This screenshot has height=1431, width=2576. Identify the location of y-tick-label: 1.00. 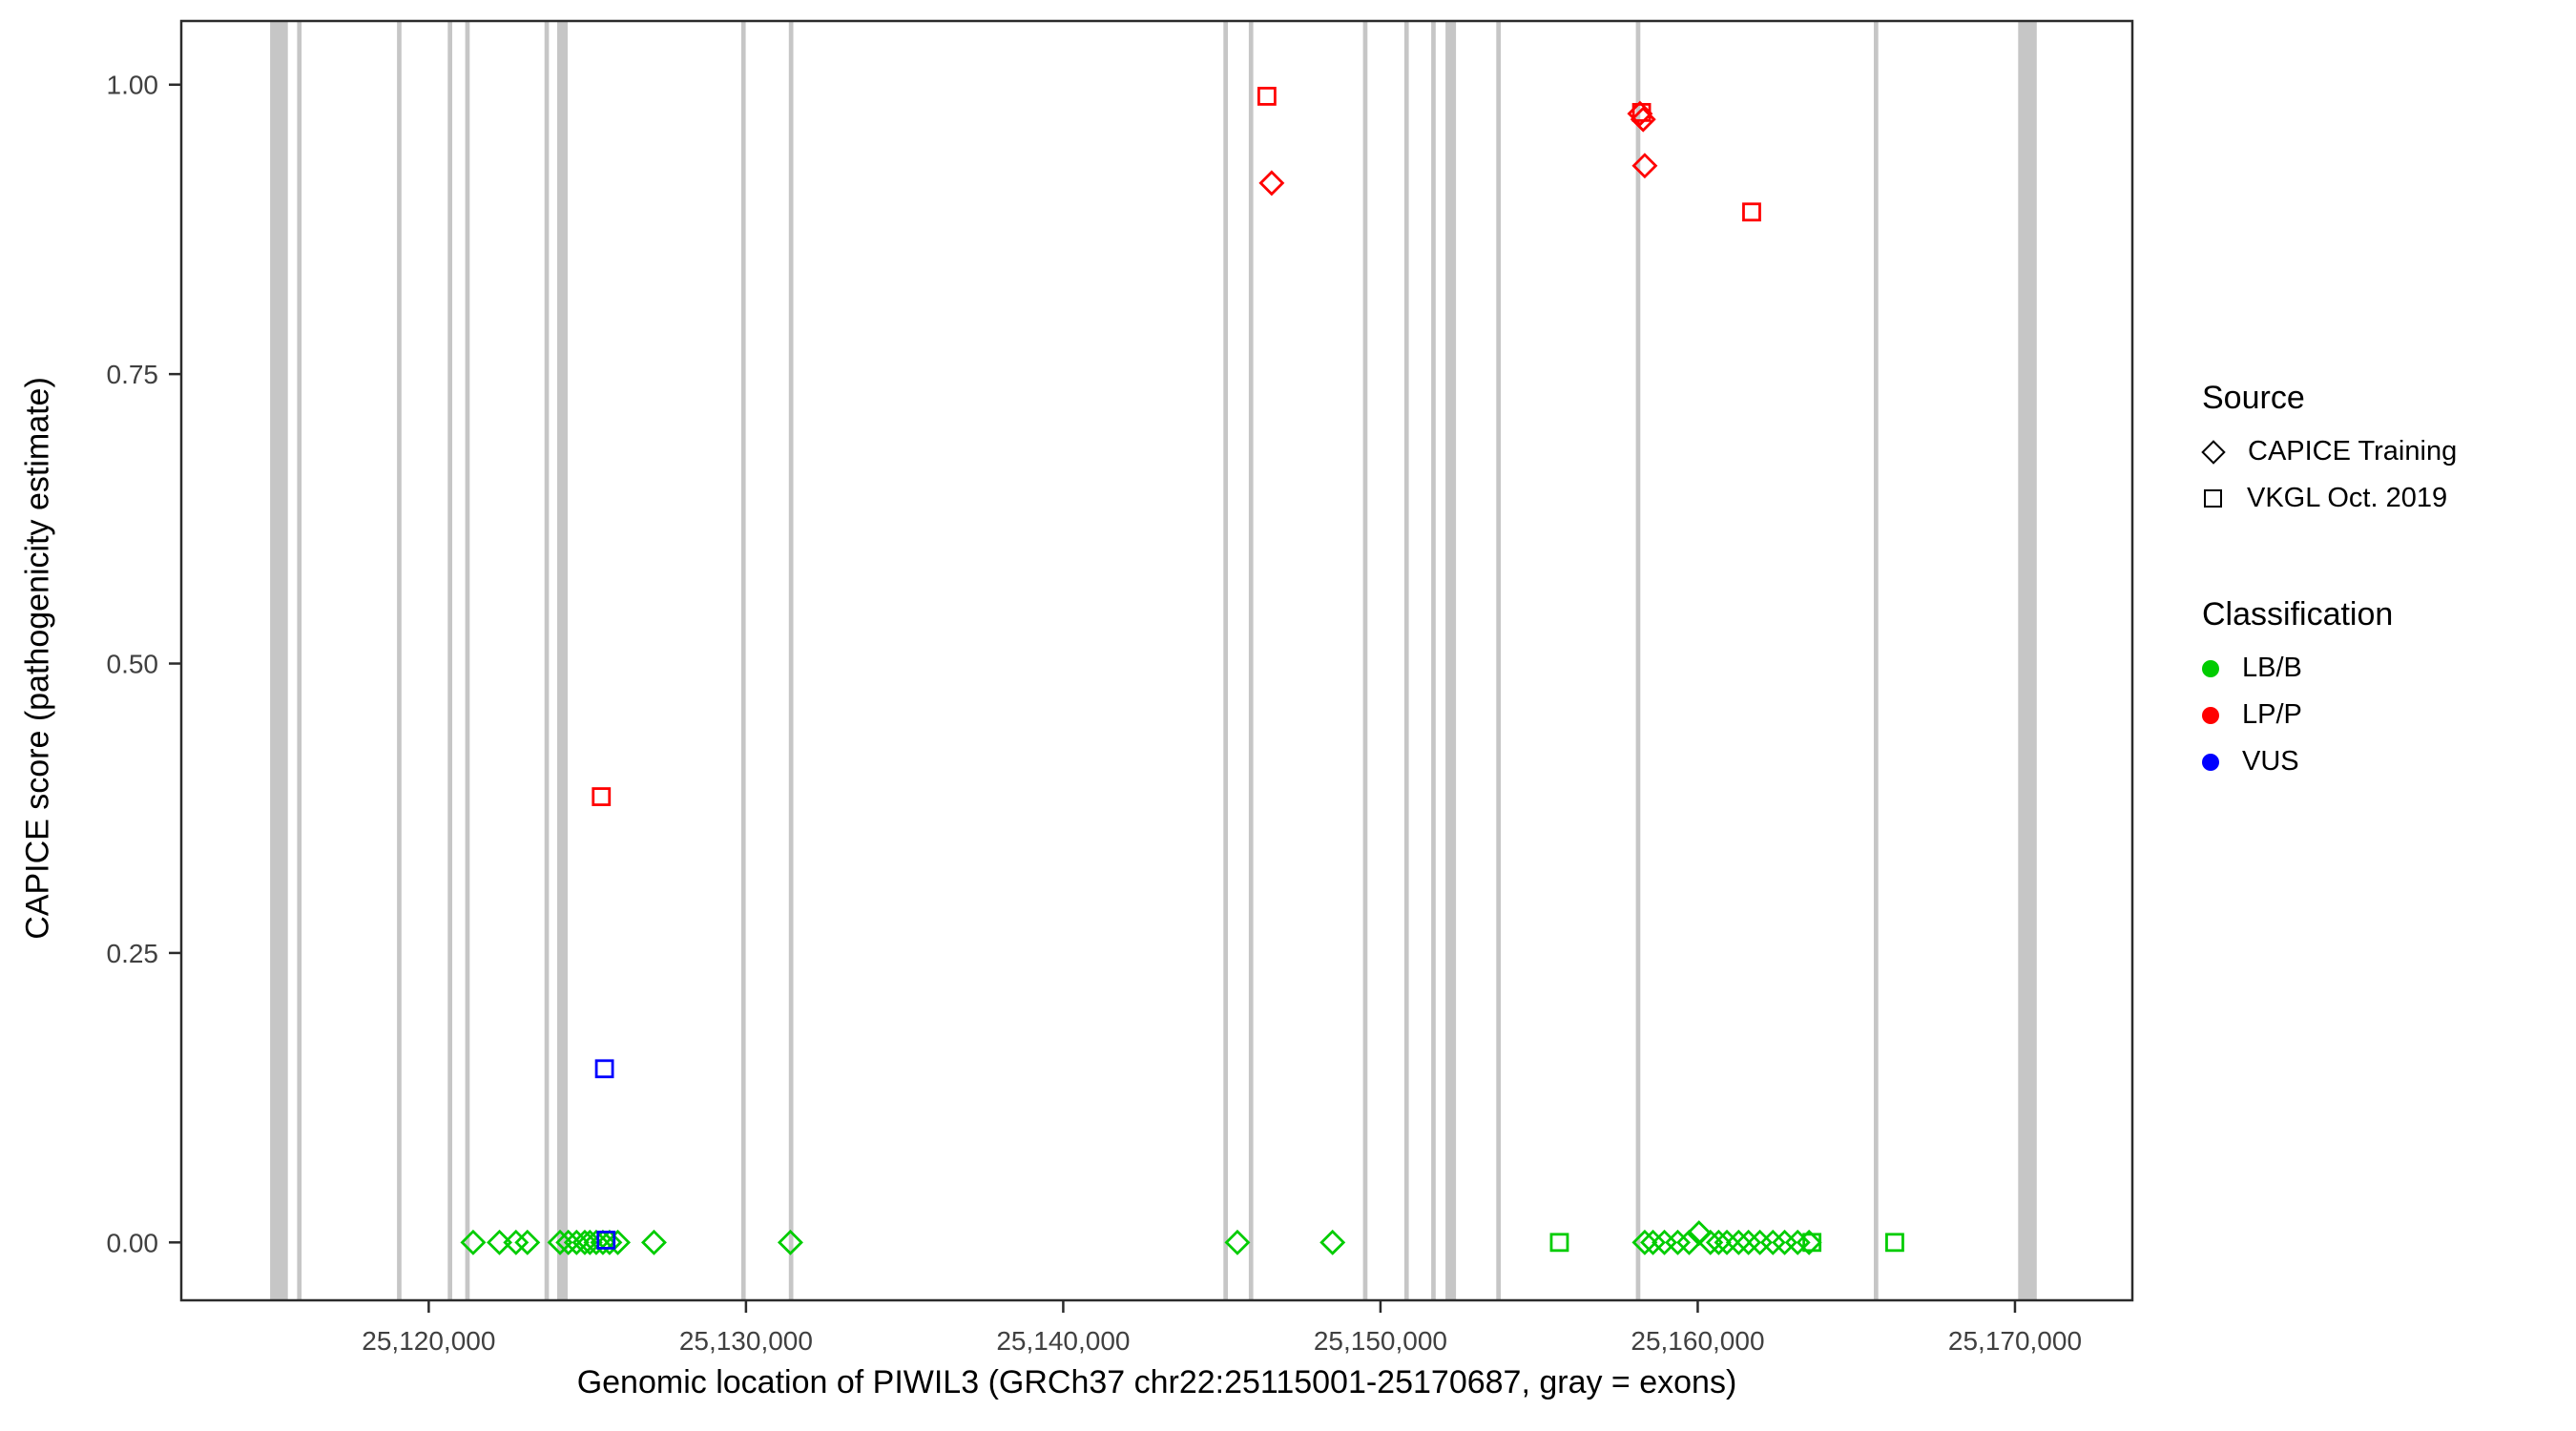
(133, 85).